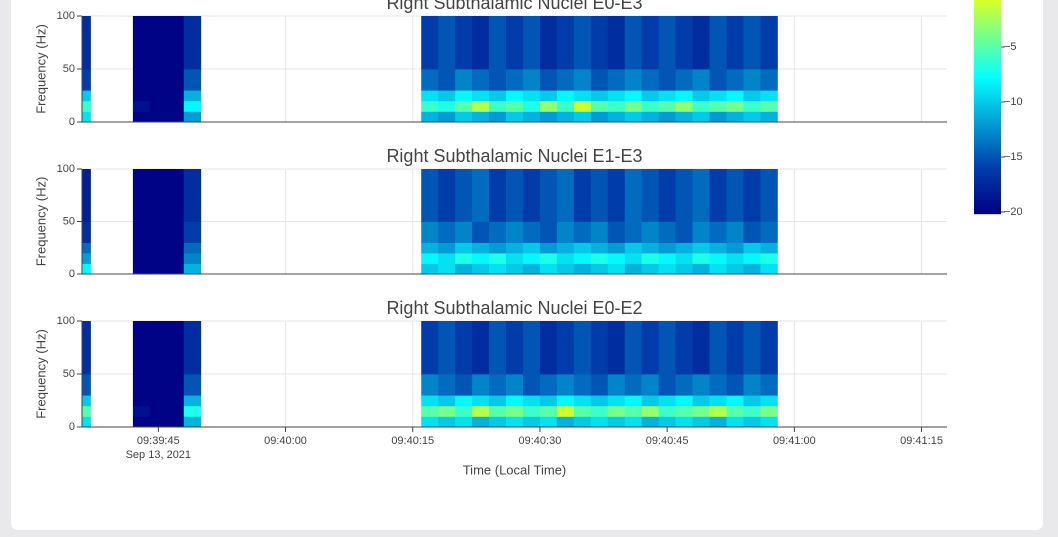 The width and height of the screenshot is (1058, 537). What do you see at coordinates (667, 441) in the screenshot?
I see `x-tick-label: 09:40:45` at bounding box center [667, 441].